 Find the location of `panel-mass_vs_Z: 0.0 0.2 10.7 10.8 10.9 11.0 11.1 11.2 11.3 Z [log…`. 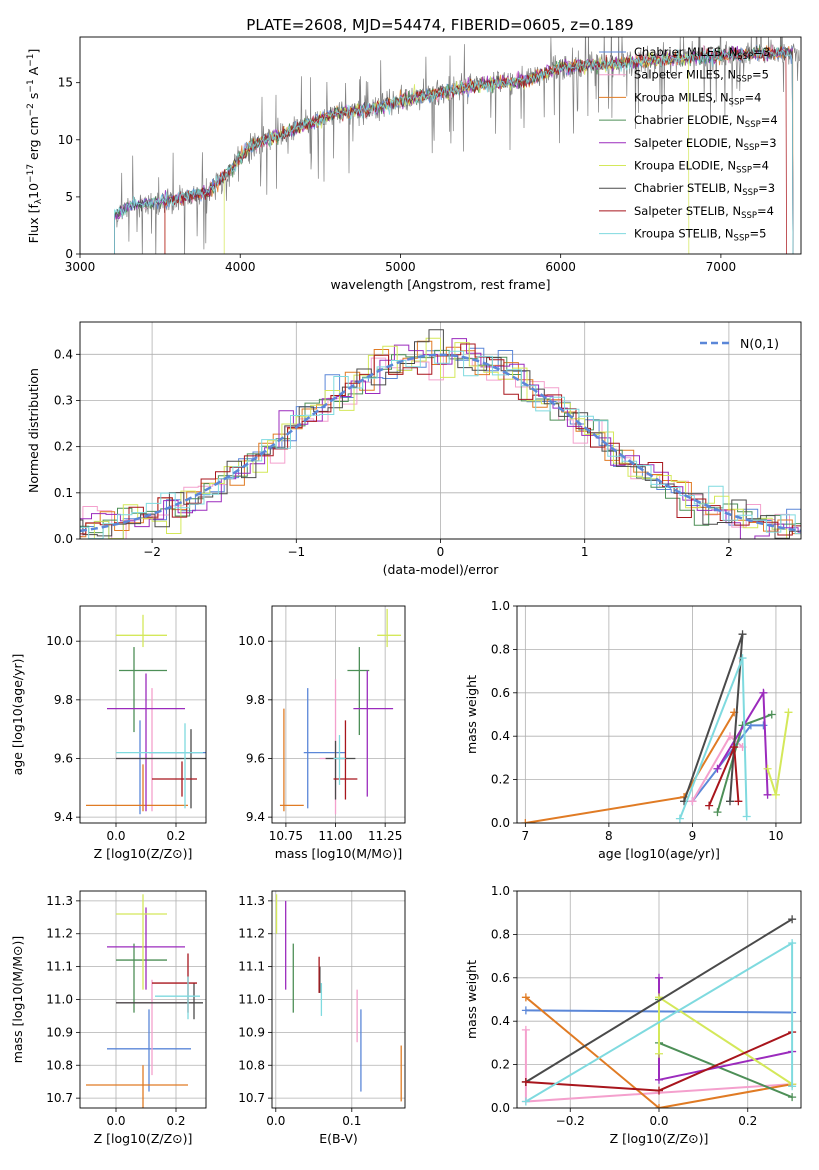

panel-mass_vs_Z: 0.0 0.2 10.7 10.8 10.9 11.0 11.1 11.2 11.3 Z [log… is located at coordinates (108, 1018).